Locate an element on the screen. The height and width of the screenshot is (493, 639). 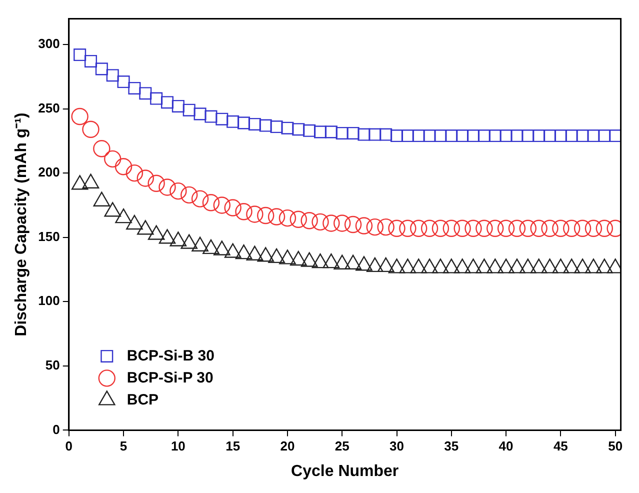
legend-label: BCP-Si-B 30 is located at coordinates (170, 355).